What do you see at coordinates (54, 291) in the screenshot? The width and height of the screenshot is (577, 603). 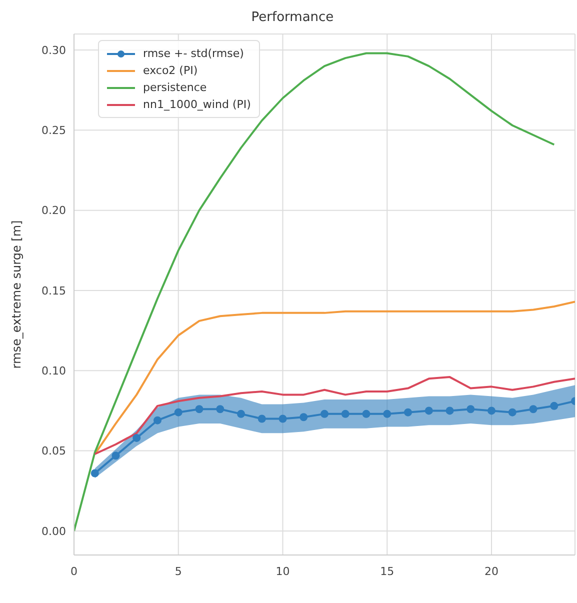 I see `y-tick-label: 0.15` at bounding box center [54, 291].